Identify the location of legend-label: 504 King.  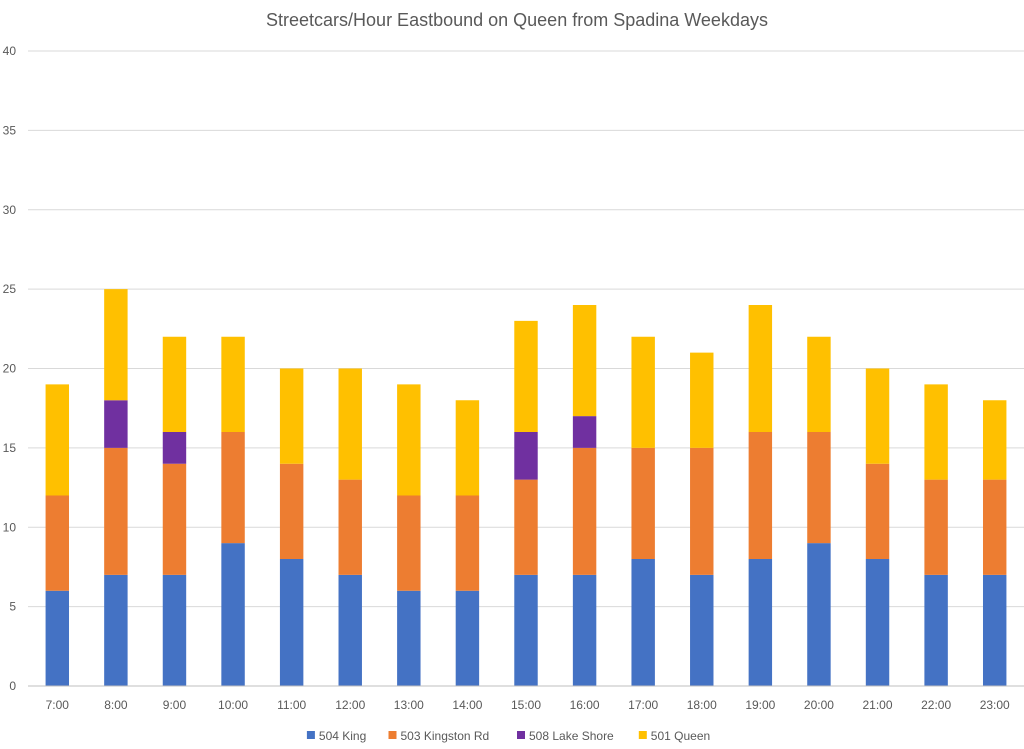
(342, 736).